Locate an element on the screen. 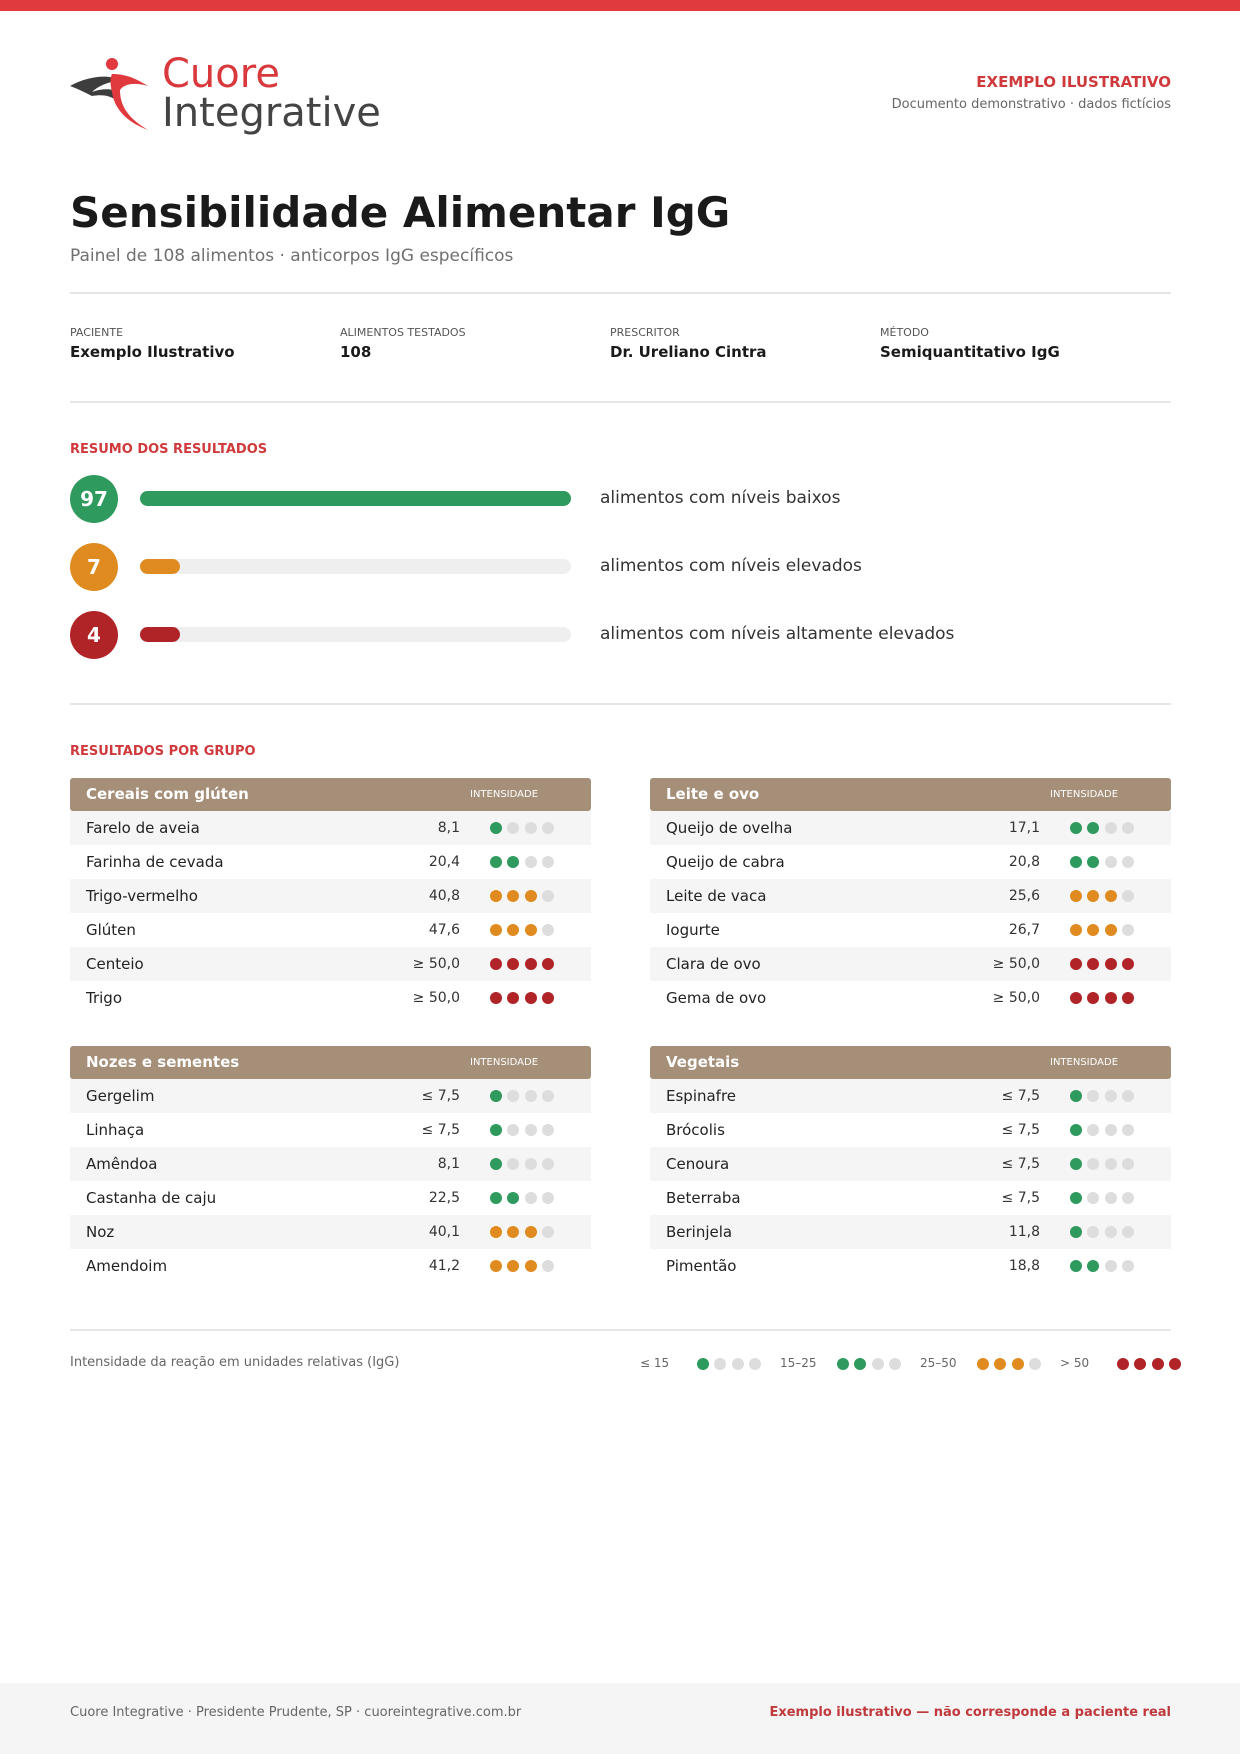 This screenshot has width=1240, height=1754. legend-range: > 50 is located at coordinates (1075, 1363).